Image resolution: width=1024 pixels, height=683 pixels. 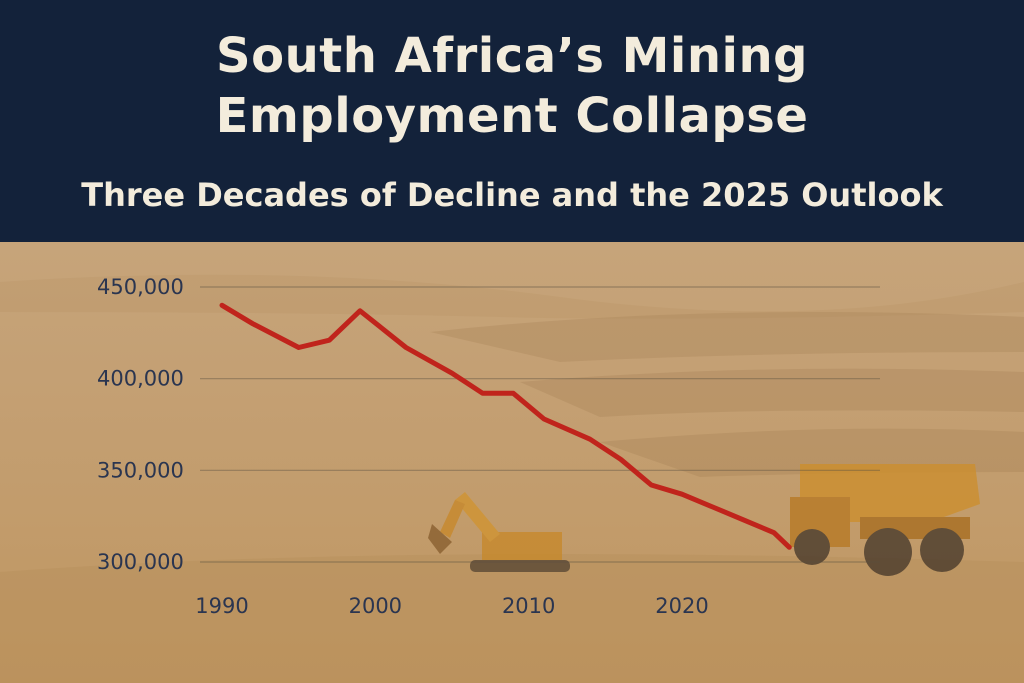 What do you see at coordinates (221, 606) in the screenshot?
I see `x-tick-label: 1990` at bounding box center [221, 606].